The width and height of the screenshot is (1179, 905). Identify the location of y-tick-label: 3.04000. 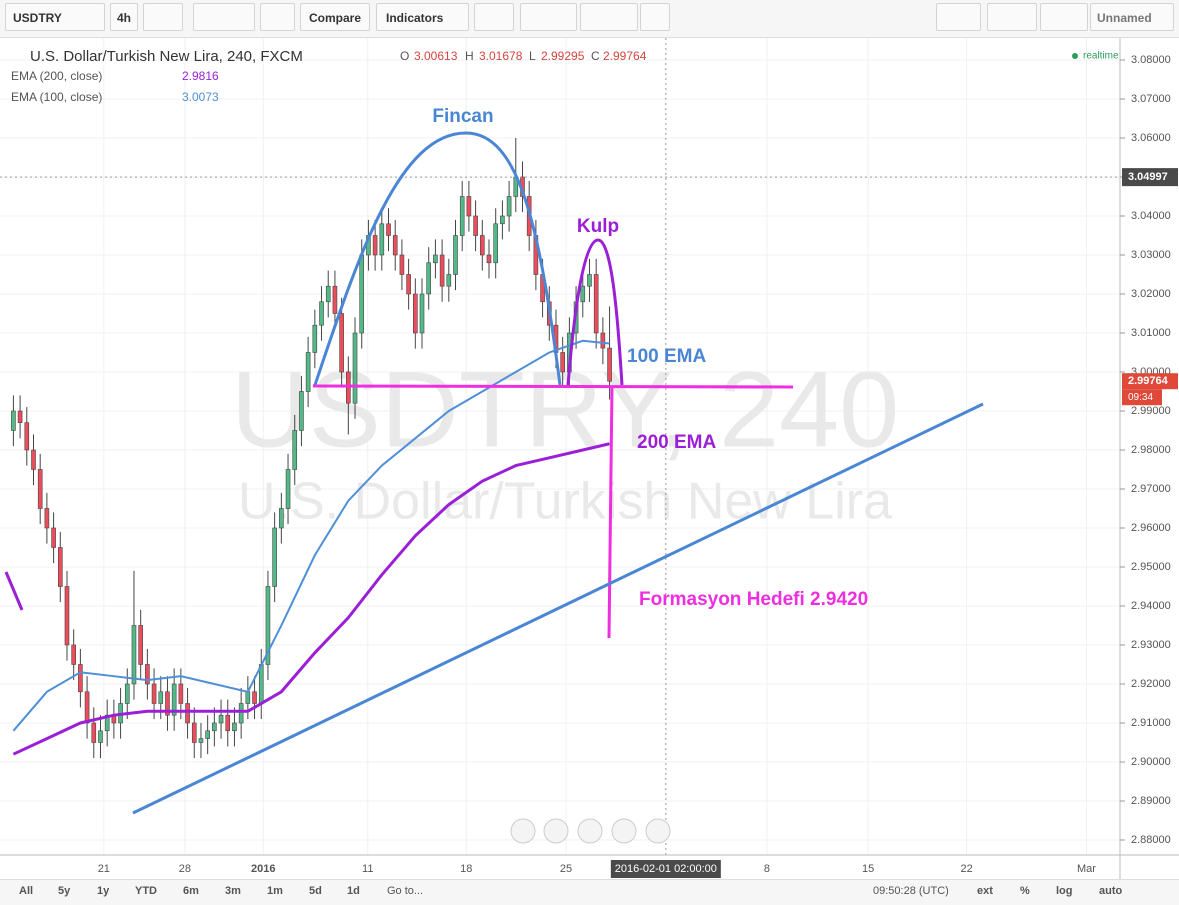
(1151, 216).